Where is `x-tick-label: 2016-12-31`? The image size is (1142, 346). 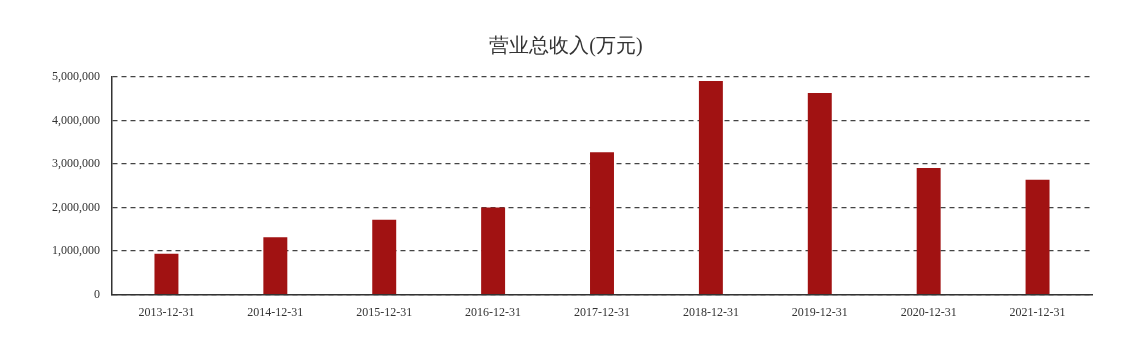
x-tick-label: 2016-12-31 is located at coordinates (493, 311).